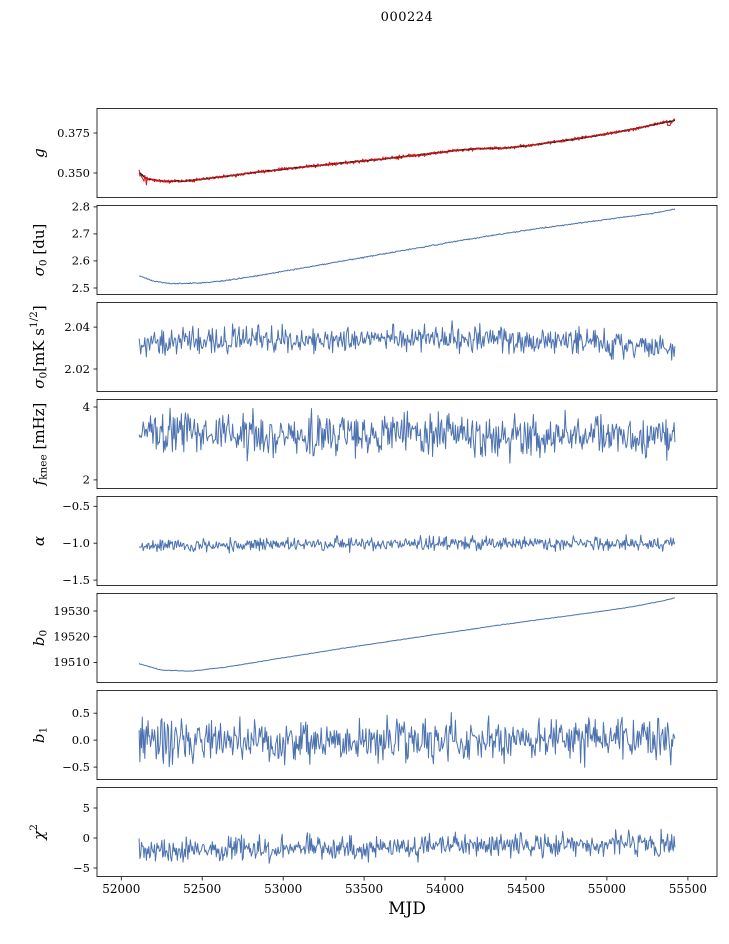  I want to click on y-axis-title: fknee [mHz], so click(40, 445).